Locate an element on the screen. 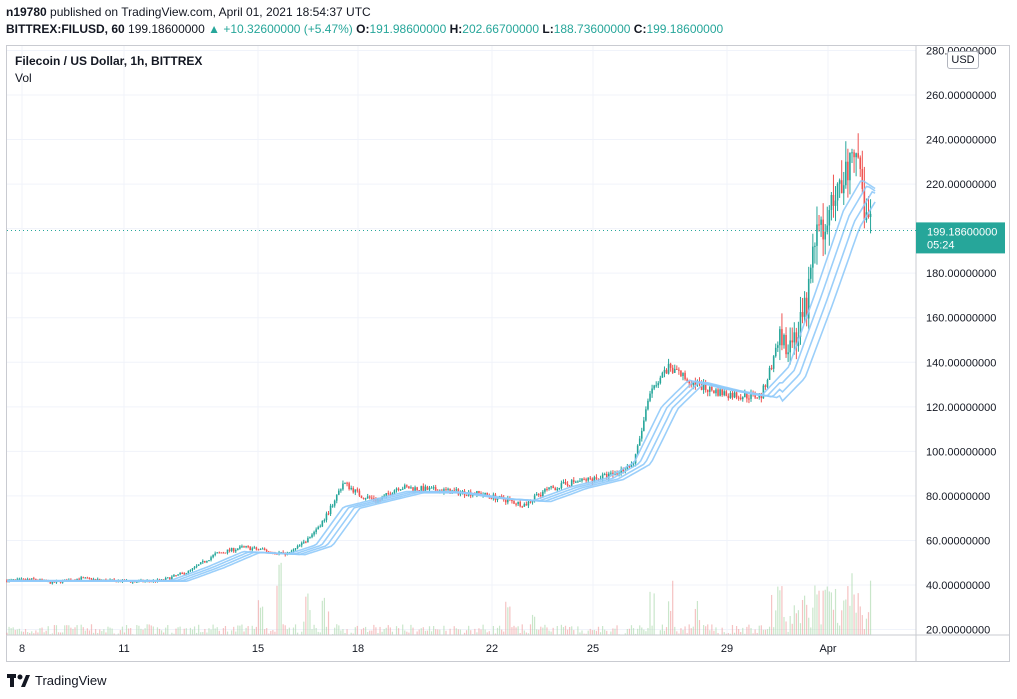 The image size is (1017, 699). currency-button: USD is located at coordinates (963, 60).